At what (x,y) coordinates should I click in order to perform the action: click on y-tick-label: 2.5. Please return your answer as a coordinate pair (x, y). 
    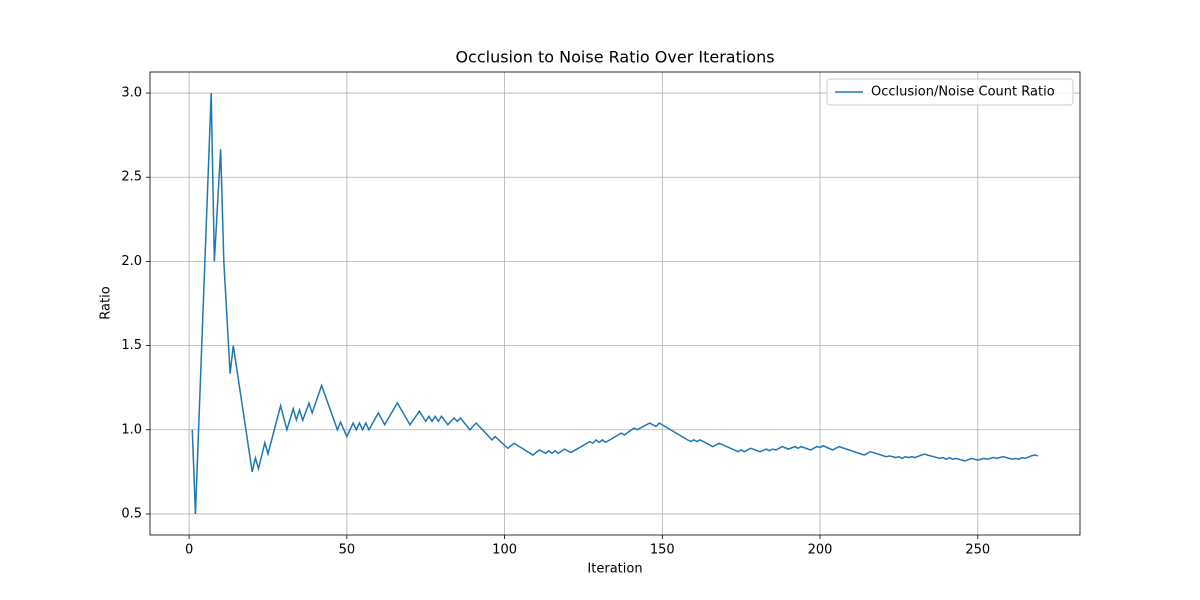
    Looking at the image, I should click on (131, 177).